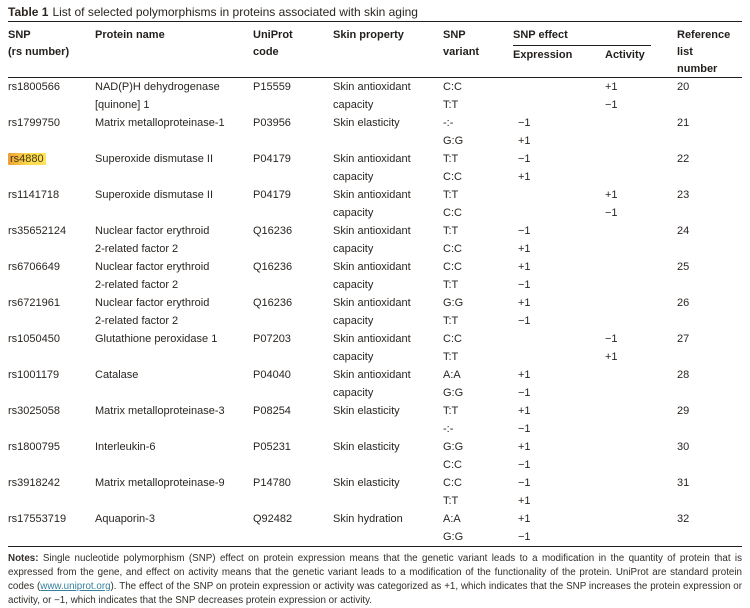 This screenshot has height=608, width=750. What do you see at coordinates (75, 586) in the screenshot?
I see `uniprot-link: www.uniprot.org` at bounding box center [75, 586].